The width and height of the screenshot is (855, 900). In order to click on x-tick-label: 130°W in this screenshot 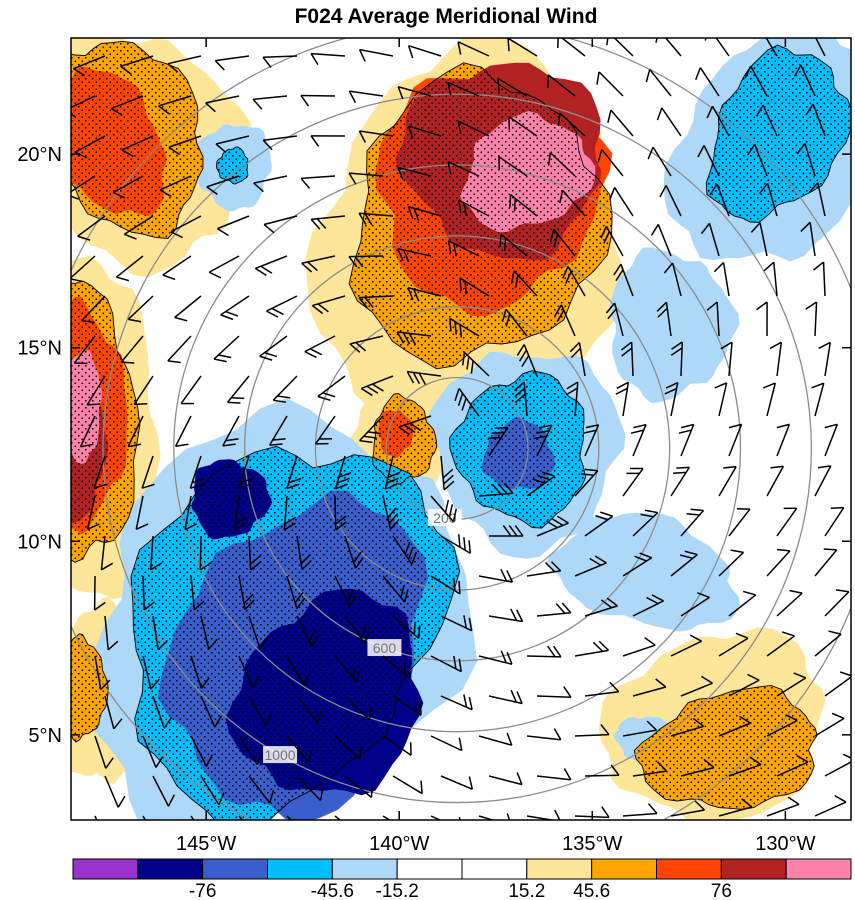, I will do `click(785, 844)`.